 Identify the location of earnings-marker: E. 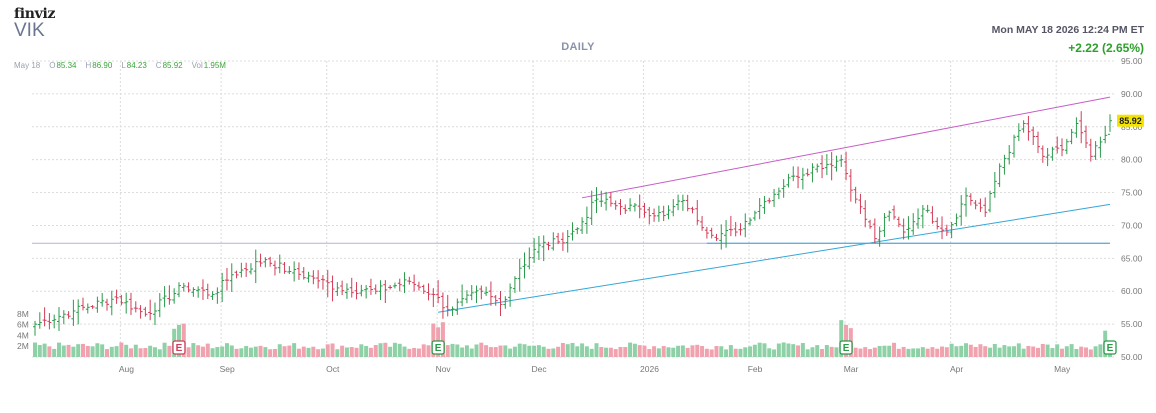
(846, 347).